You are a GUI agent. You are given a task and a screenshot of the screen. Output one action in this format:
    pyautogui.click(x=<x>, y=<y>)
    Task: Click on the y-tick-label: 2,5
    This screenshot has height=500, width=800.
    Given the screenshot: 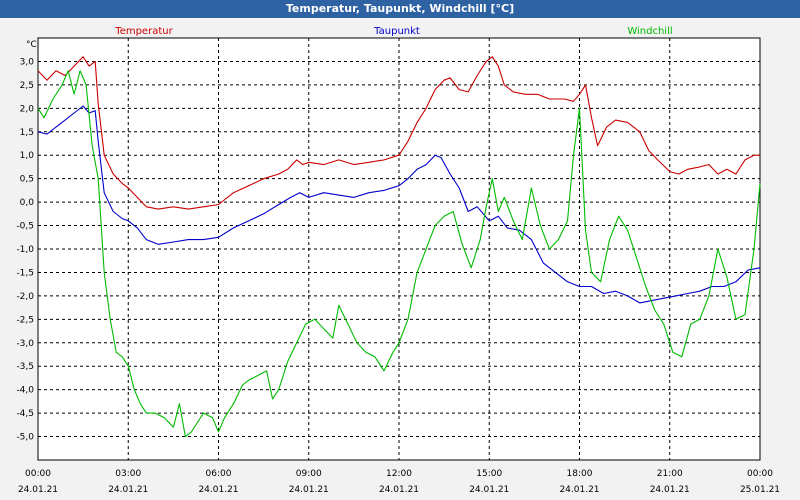 What is the action you would take?
    pyautogui.click(x=27, y=86)
    